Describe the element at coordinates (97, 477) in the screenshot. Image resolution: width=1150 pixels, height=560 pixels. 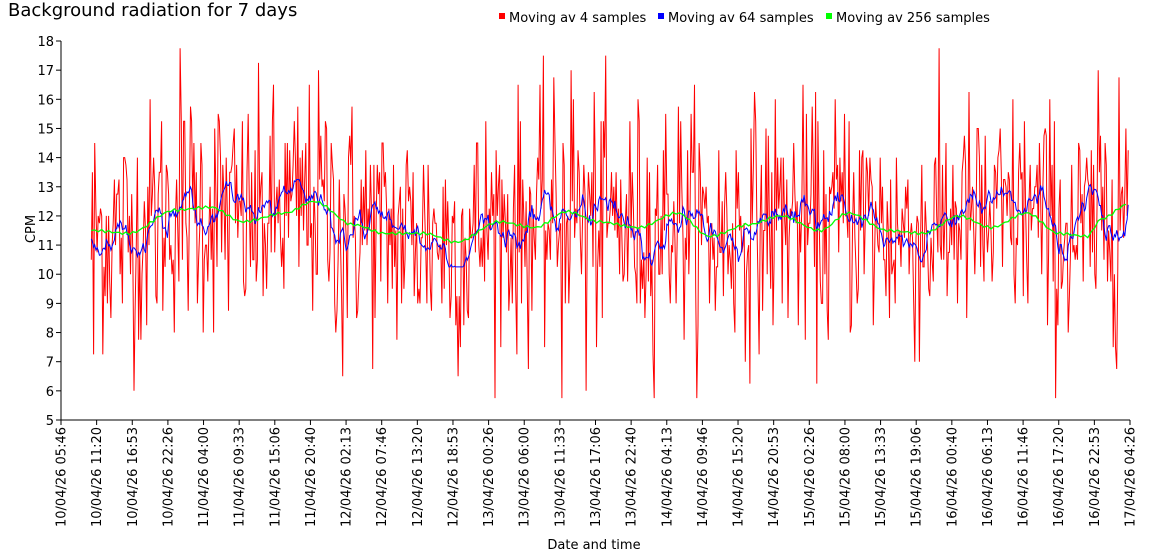
I see `x-tick-label: 10/04/26 11:20` at that location.